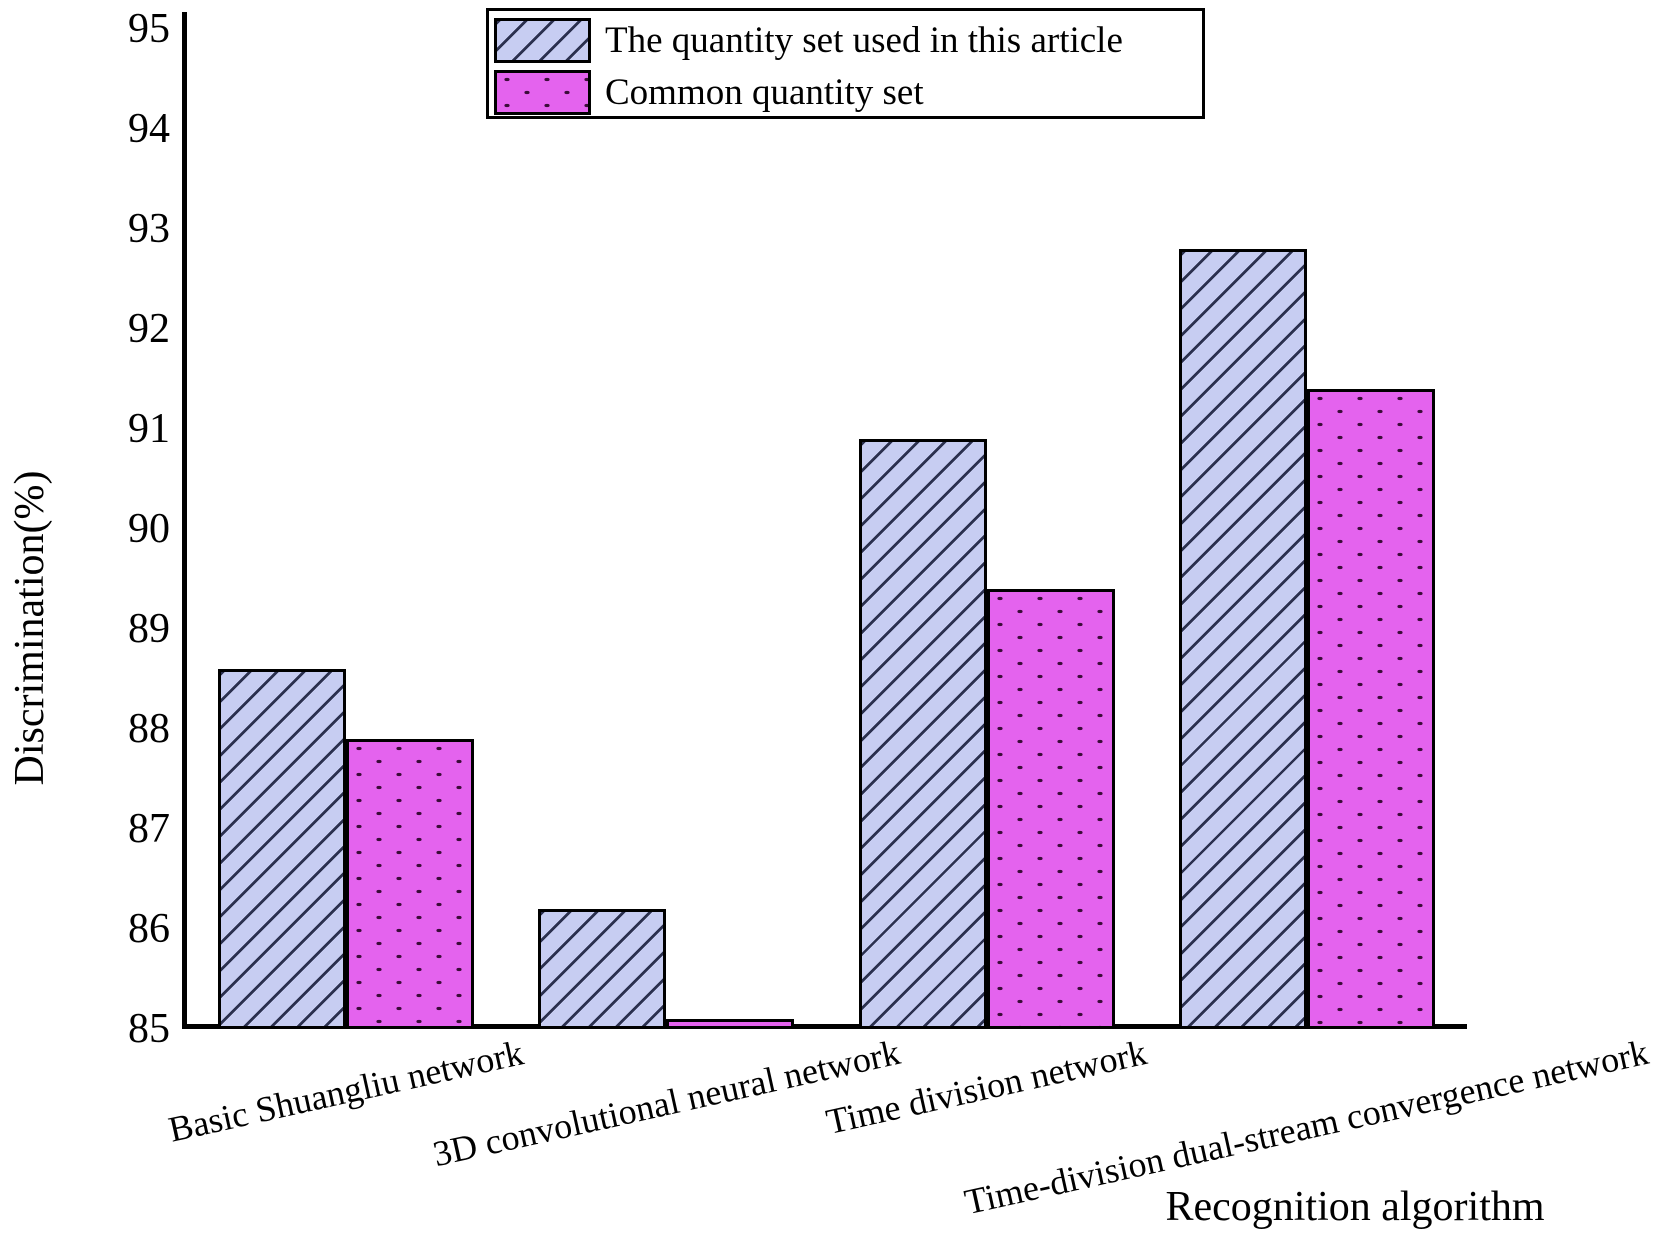 The image size is (1654, 1236). I want to click on y-tick-label: 92, so click(149, 329).